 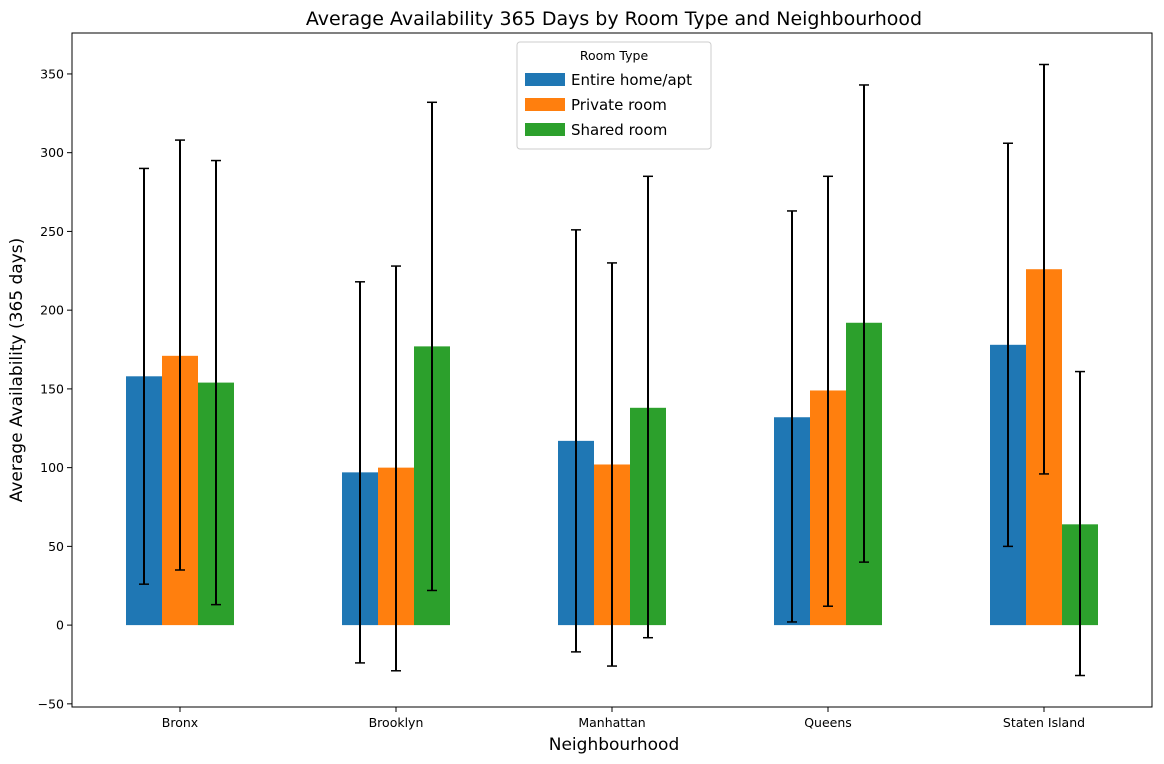 I want to click on x-tick-label-1: Brooklyn, so click(x=396, y=722).